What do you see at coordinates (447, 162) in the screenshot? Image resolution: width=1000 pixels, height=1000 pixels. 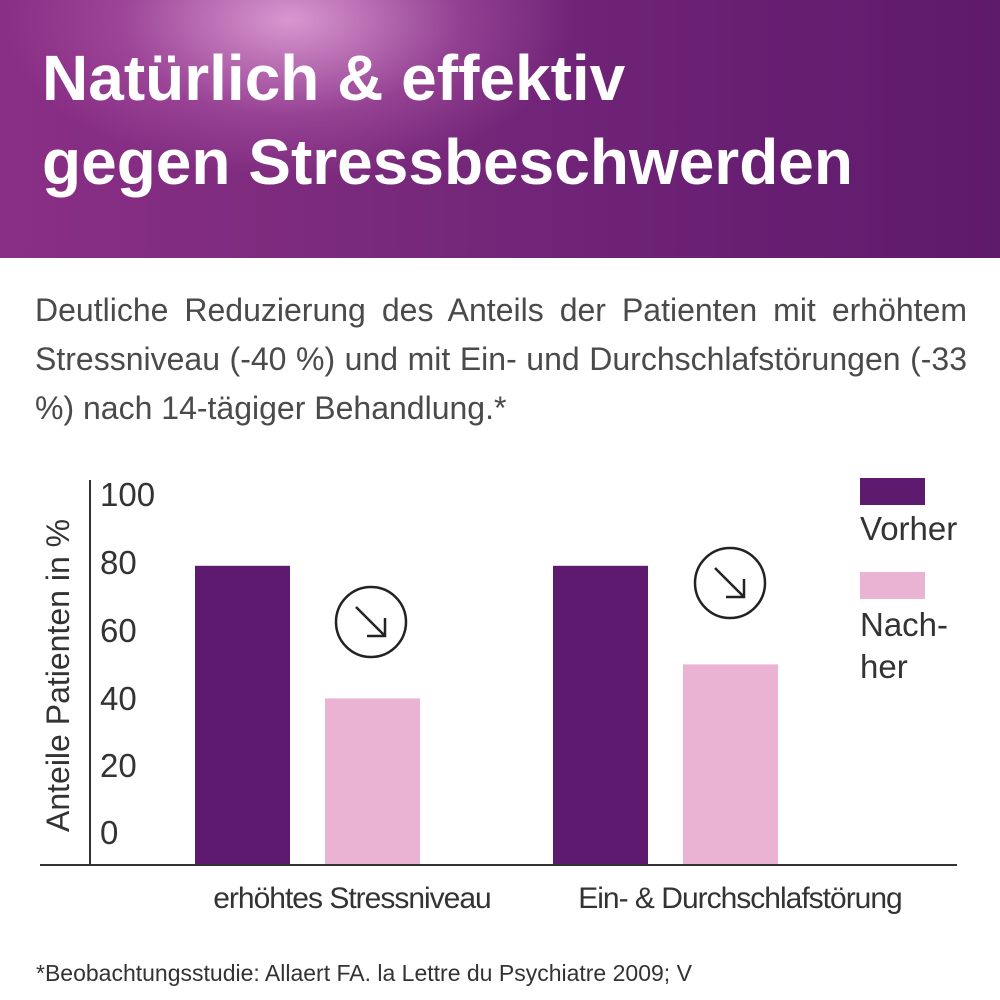 I see `title-line-2: gegen Stressbeschwerden` at bounding box center [447, 162].